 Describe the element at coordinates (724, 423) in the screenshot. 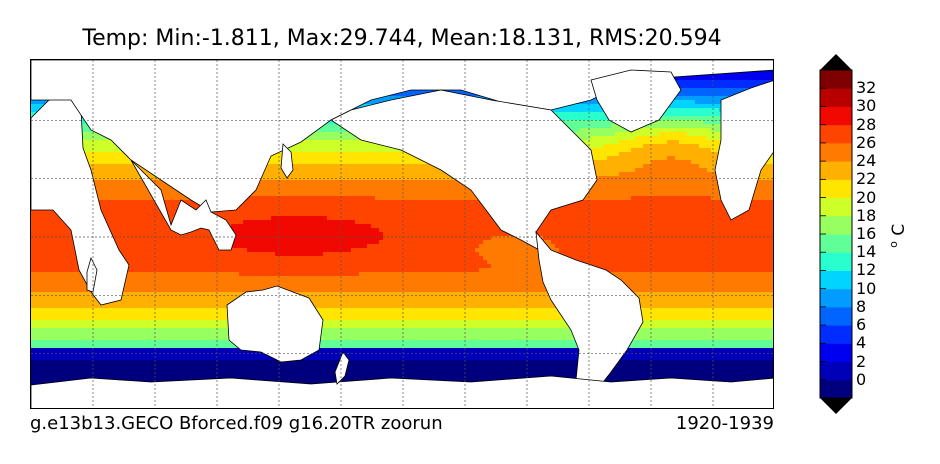

I see `period-caption: 1920-1939` at that location.